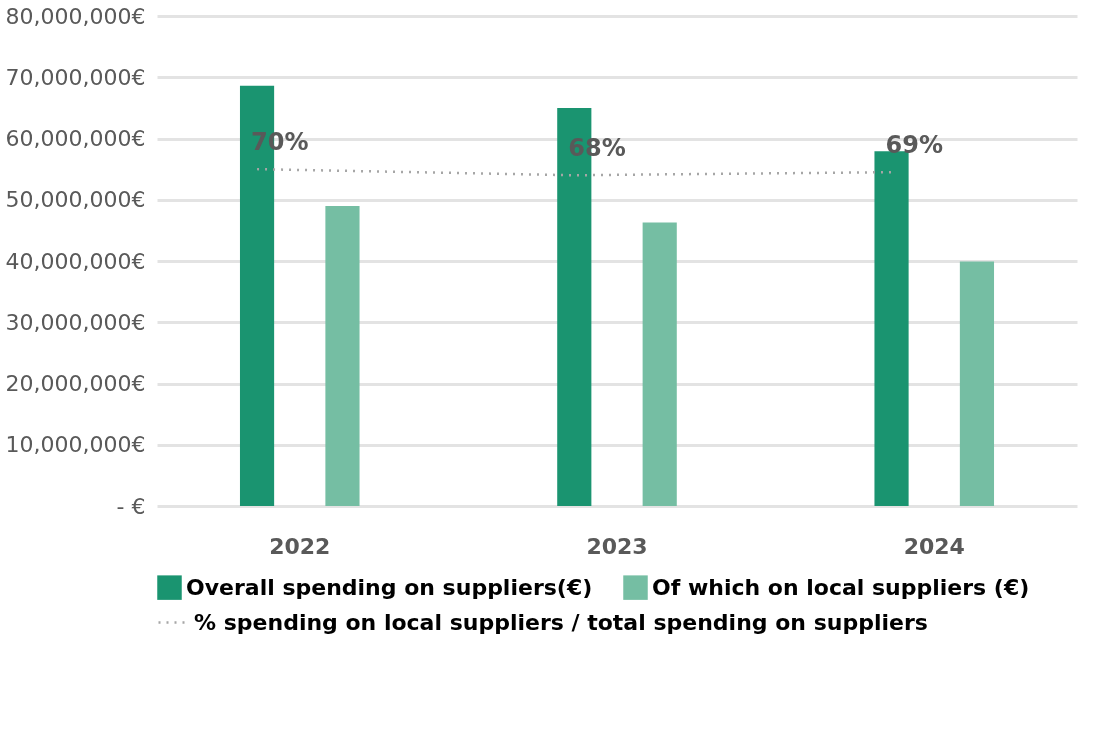 The height and width of the screenshot is (756, 1120). What do you see at coordinates (934, 546) in the screenshot?
I see `x-tick-label: 2024` at bounding box center [934, 546].